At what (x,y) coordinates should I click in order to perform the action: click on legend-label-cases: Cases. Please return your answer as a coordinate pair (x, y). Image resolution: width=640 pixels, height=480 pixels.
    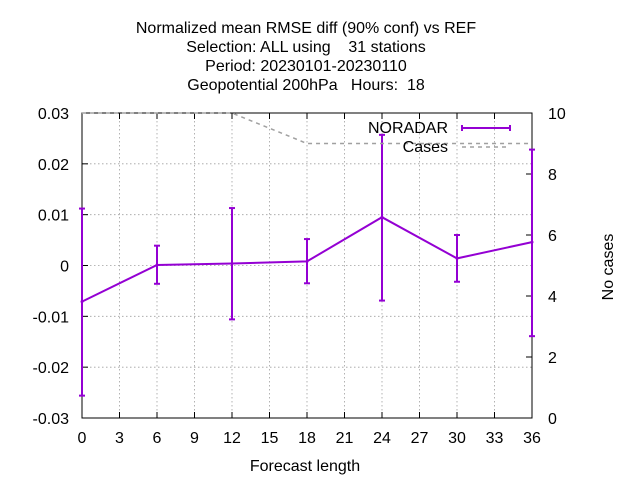
    Looking at the image, I should click on (425, 147).